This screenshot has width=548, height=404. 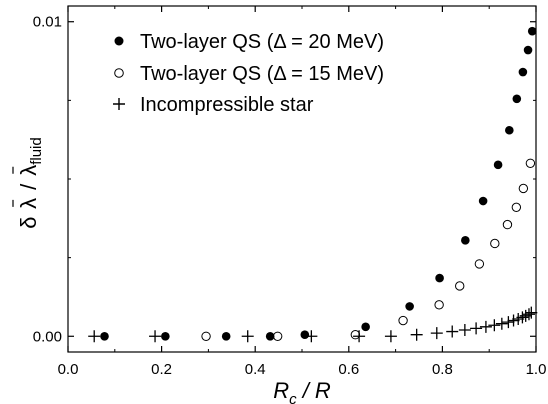 I want to click on y-axis-title: δλ/λfluid, so click(x=30, y=182).